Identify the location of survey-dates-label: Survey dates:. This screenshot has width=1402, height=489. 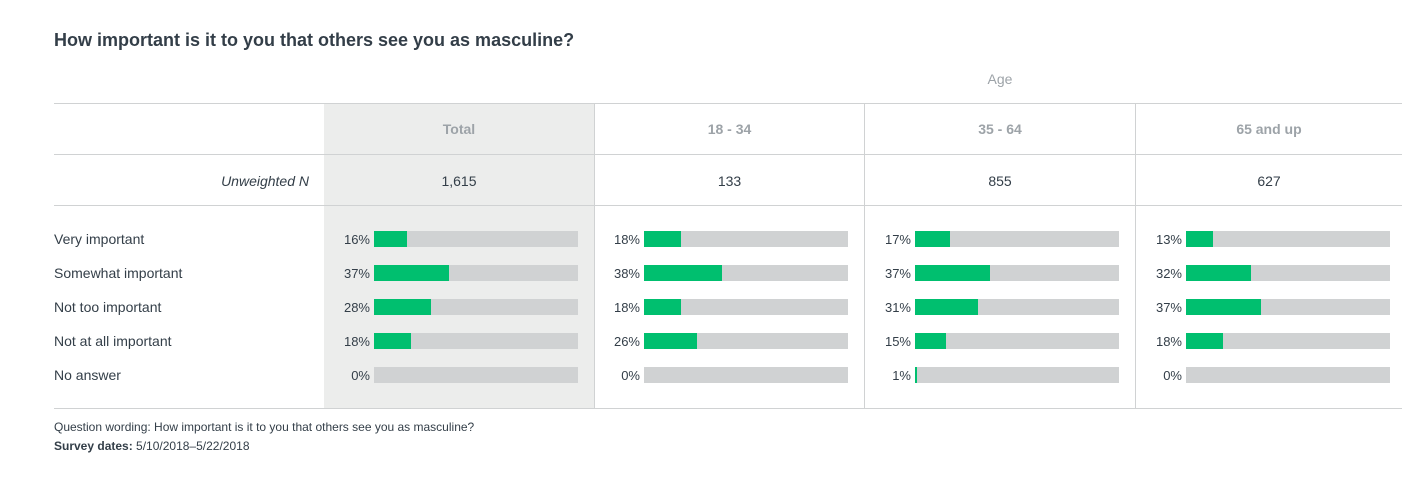
(93, 446).